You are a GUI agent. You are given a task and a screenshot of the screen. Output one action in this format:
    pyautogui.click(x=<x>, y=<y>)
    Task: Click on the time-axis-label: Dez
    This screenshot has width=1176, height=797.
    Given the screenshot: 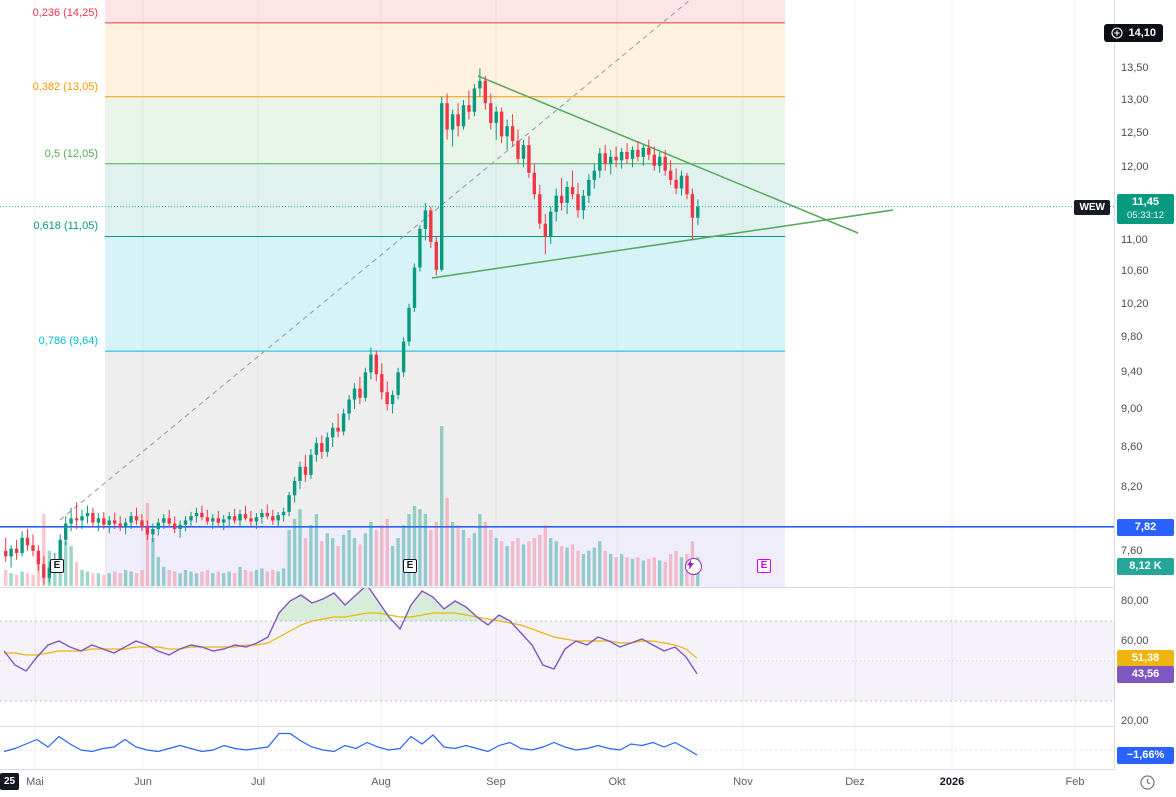 What is the action you would take?
    pyautogui.click(x=855, y=782)
    